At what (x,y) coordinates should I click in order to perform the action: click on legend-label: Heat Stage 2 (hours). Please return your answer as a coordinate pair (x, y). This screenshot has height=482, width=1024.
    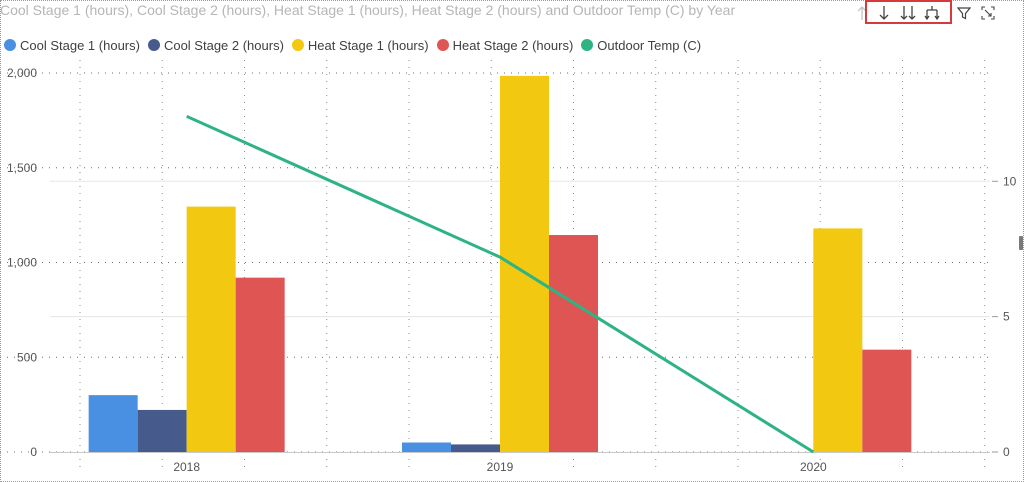
    Looking at the image, I should click on (513, 45).